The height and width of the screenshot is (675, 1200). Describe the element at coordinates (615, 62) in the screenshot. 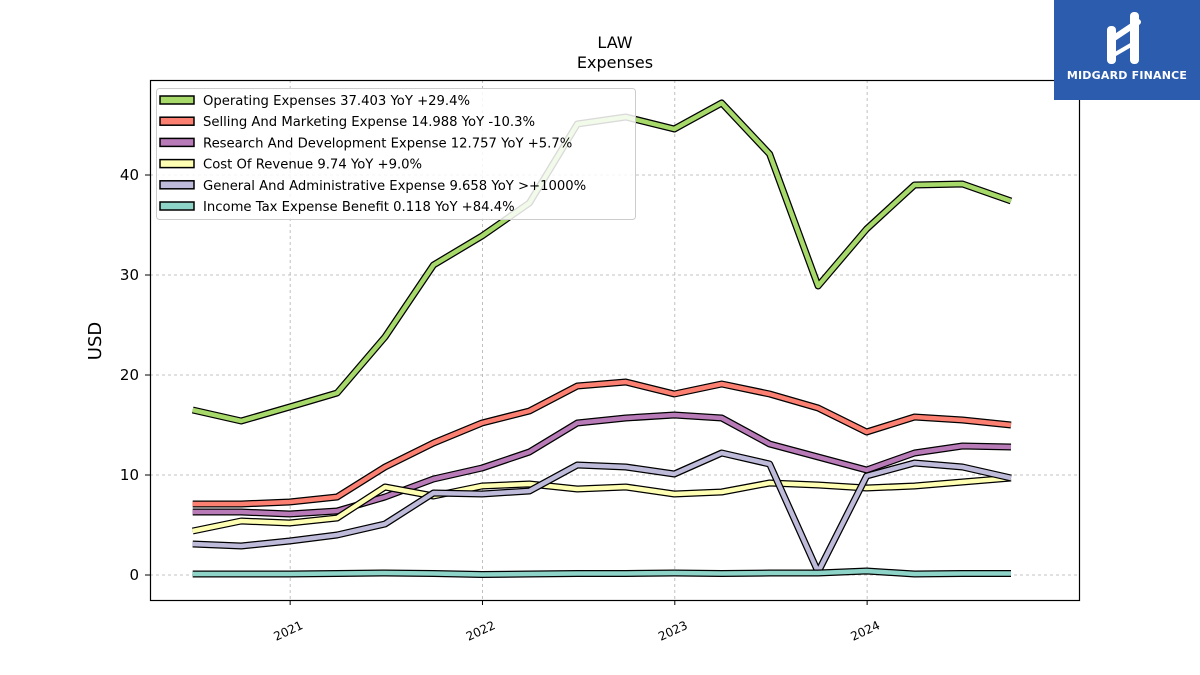

I see `chart-subtitle: Expenses` at that location.